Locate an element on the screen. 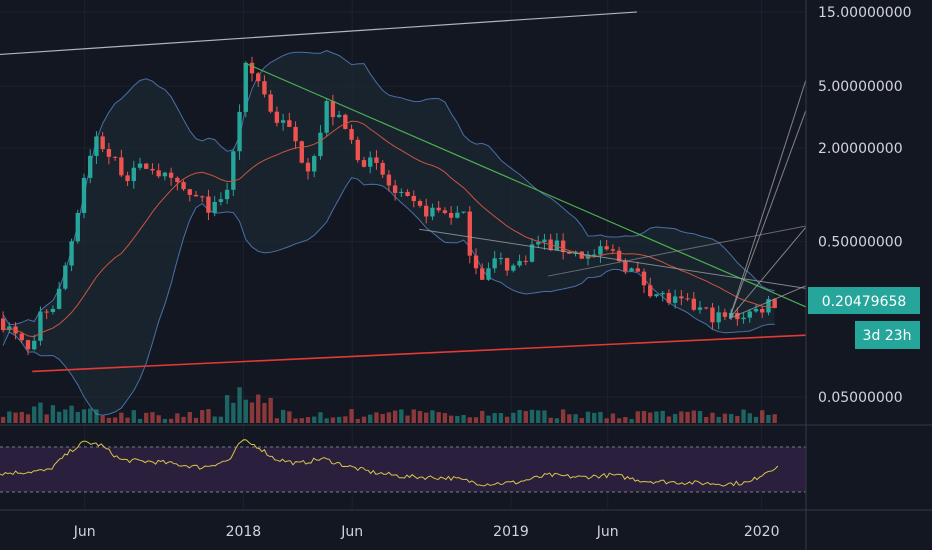 The height and width of the screenshot is (550, 932). rsi-line is located at coordinates (389, 463).